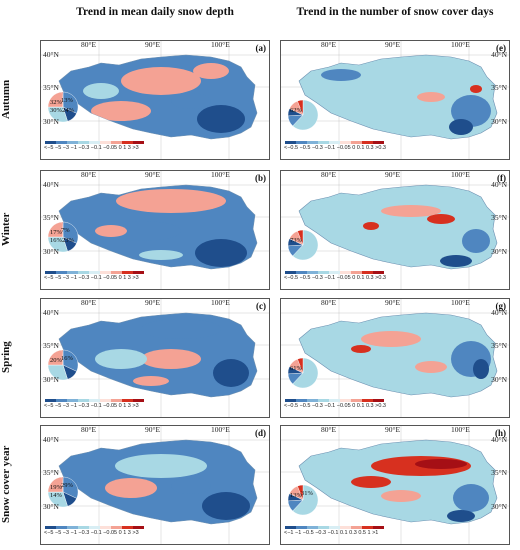  I want to click on pie-percent-label: 29%, so click(67, 485).